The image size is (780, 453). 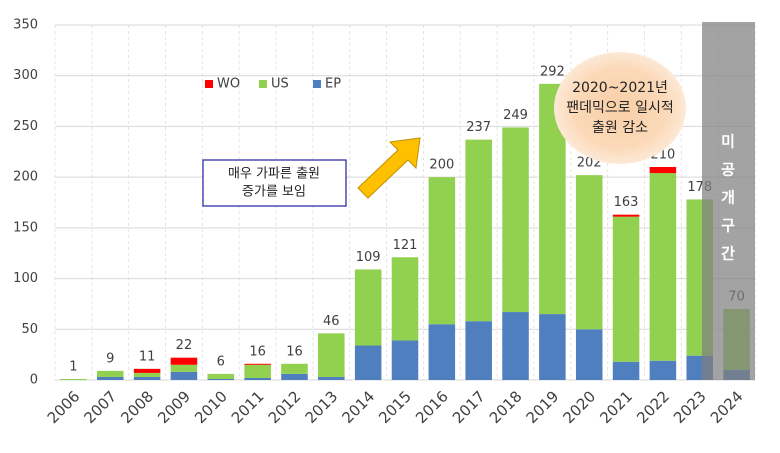 I want to click on arrow, so click(x=389, y=168).